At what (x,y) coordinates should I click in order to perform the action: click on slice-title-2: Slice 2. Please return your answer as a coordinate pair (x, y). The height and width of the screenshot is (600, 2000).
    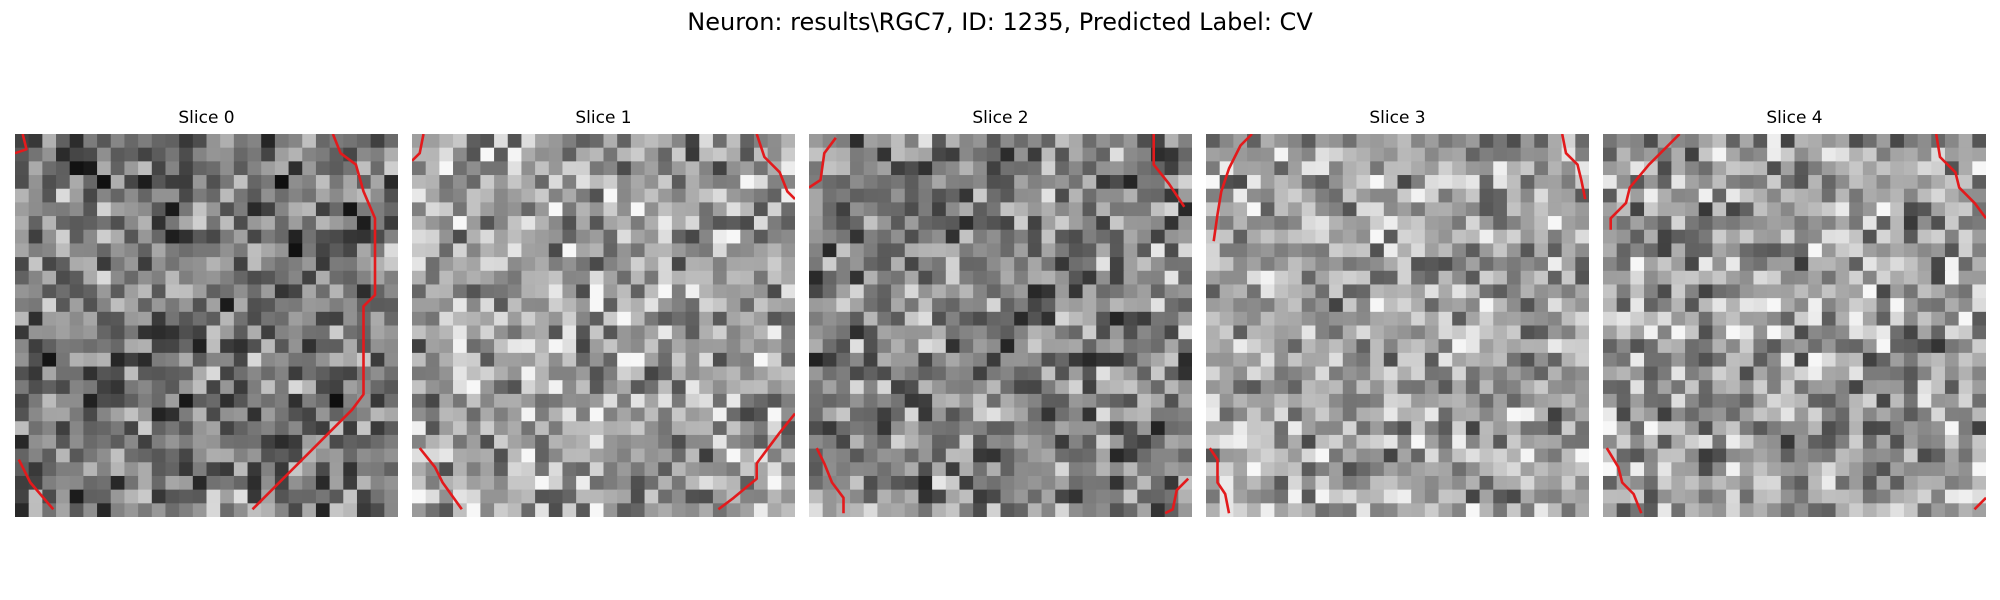
    Looking at the image, I should click on (1000, 118).